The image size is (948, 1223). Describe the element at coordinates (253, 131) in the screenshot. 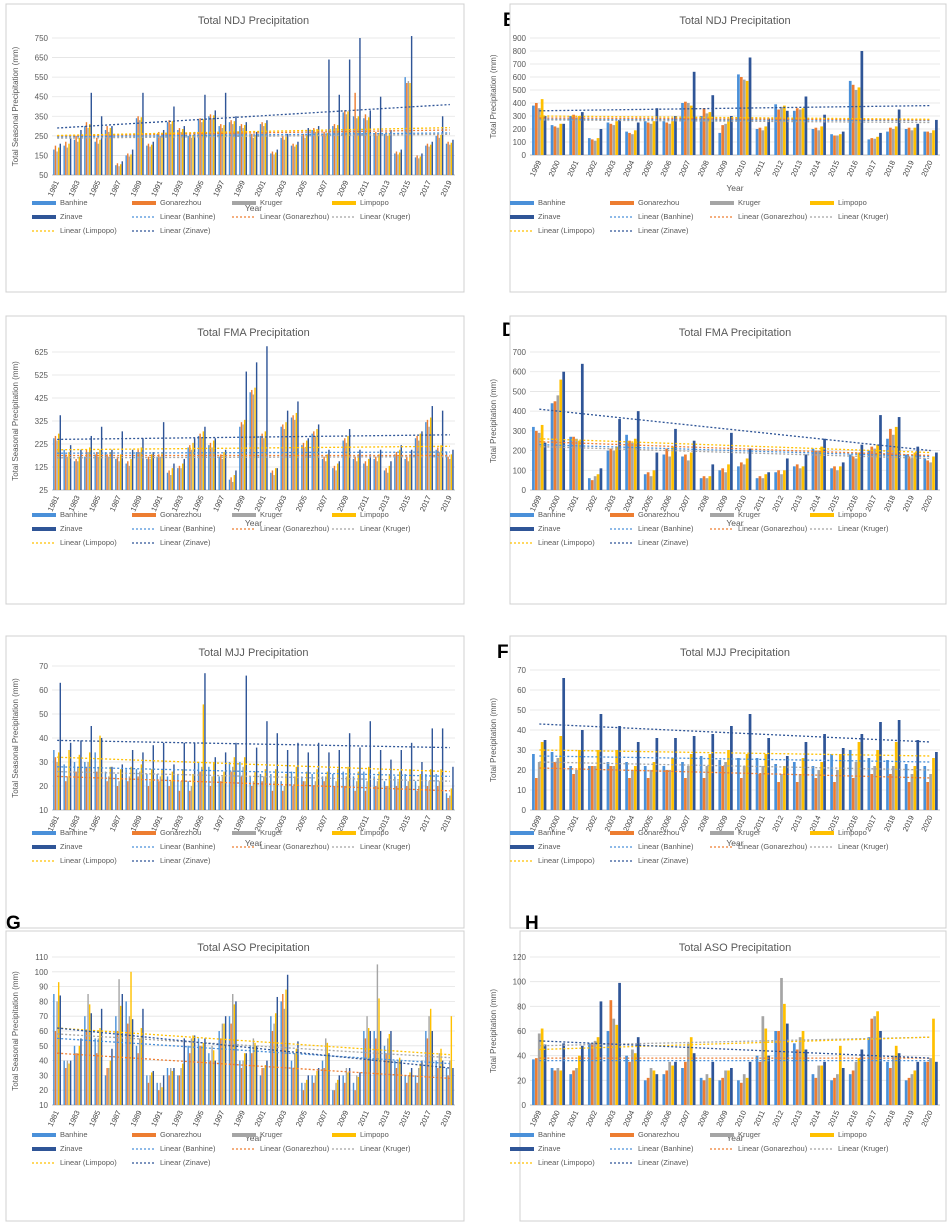

I see `trendline-limpopo` at that location.